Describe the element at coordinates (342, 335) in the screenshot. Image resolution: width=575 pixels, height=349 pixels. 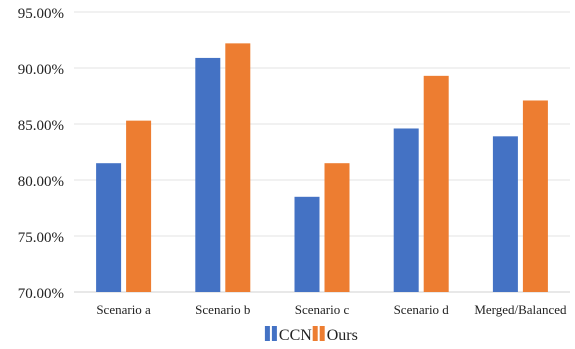
I see `legend-label-ours: Ours` at that location.